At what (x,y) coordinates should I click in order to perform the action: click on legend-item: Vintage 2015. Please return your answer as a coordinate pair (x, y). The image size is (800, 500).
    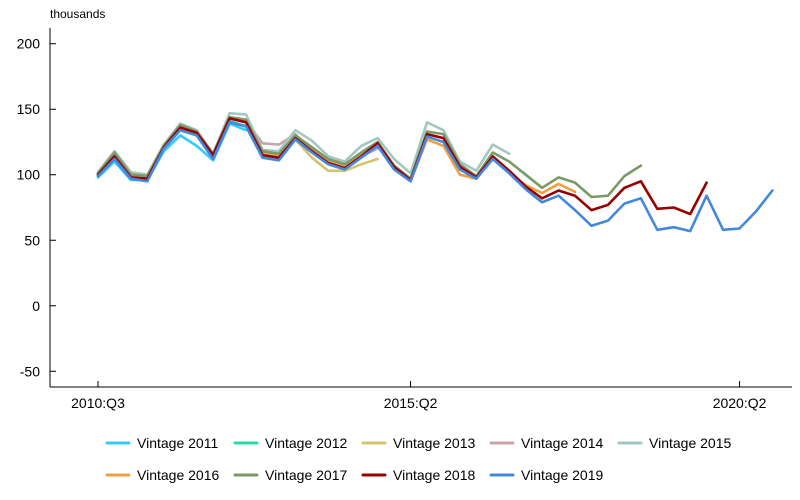
    Looking at the image, I should click on (674, 443).